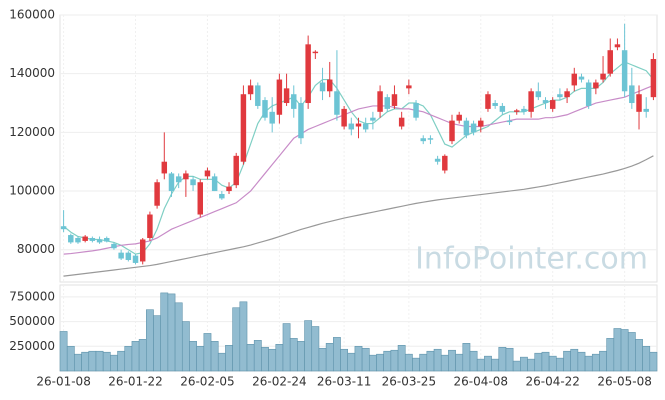 The image size is (665, 400). Describe the element at coordinates (32, 321) in the screenshot. I see `volume-tick-label: 500000` at that location.